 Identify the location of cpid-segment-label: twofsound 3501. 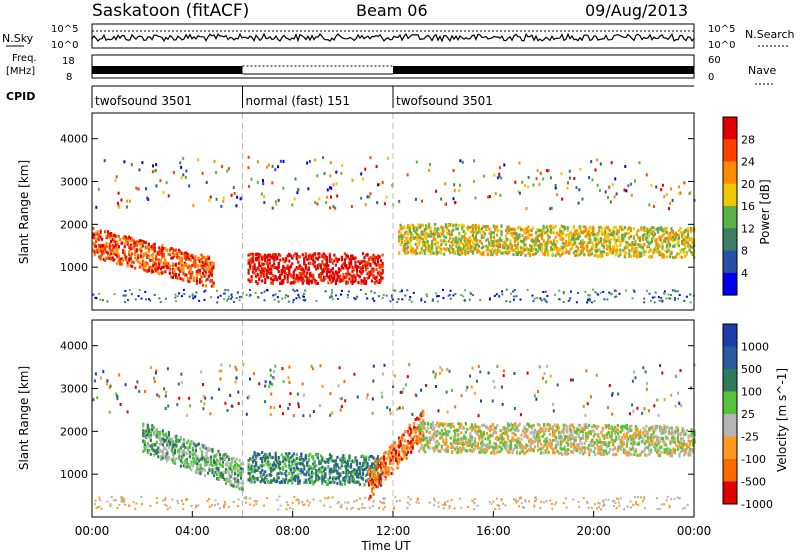
(444, 101).